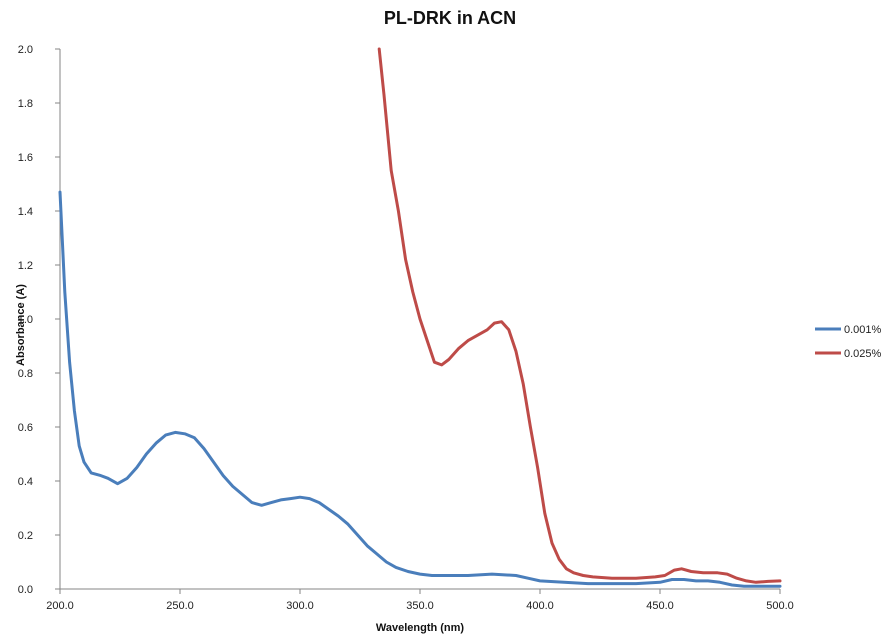 The image size is (885, 635). I want to click on x-axis-title: Wavelength (nm), so click(420, 628).